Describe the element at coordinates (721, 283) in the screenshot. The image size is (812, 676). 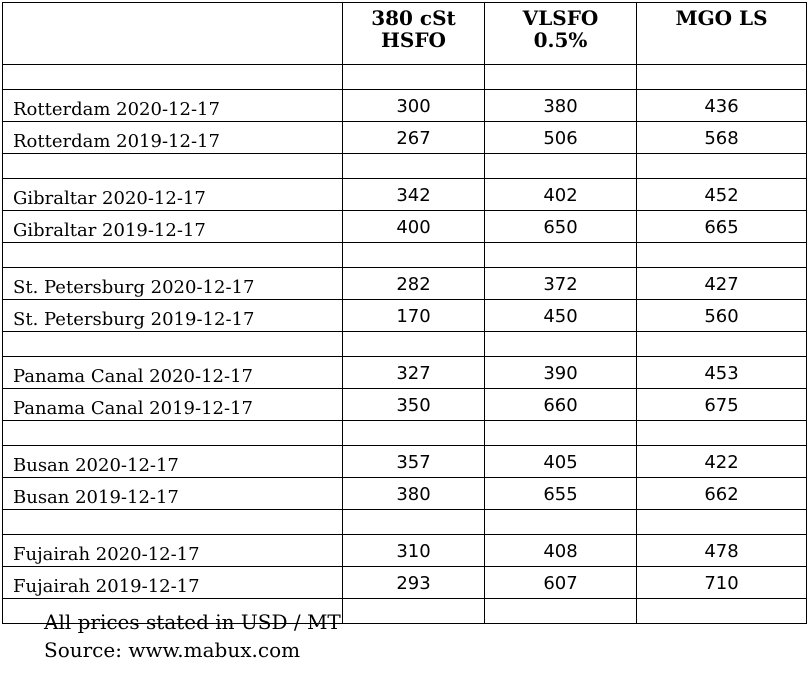
I see `mgo-value: 427` at that location.